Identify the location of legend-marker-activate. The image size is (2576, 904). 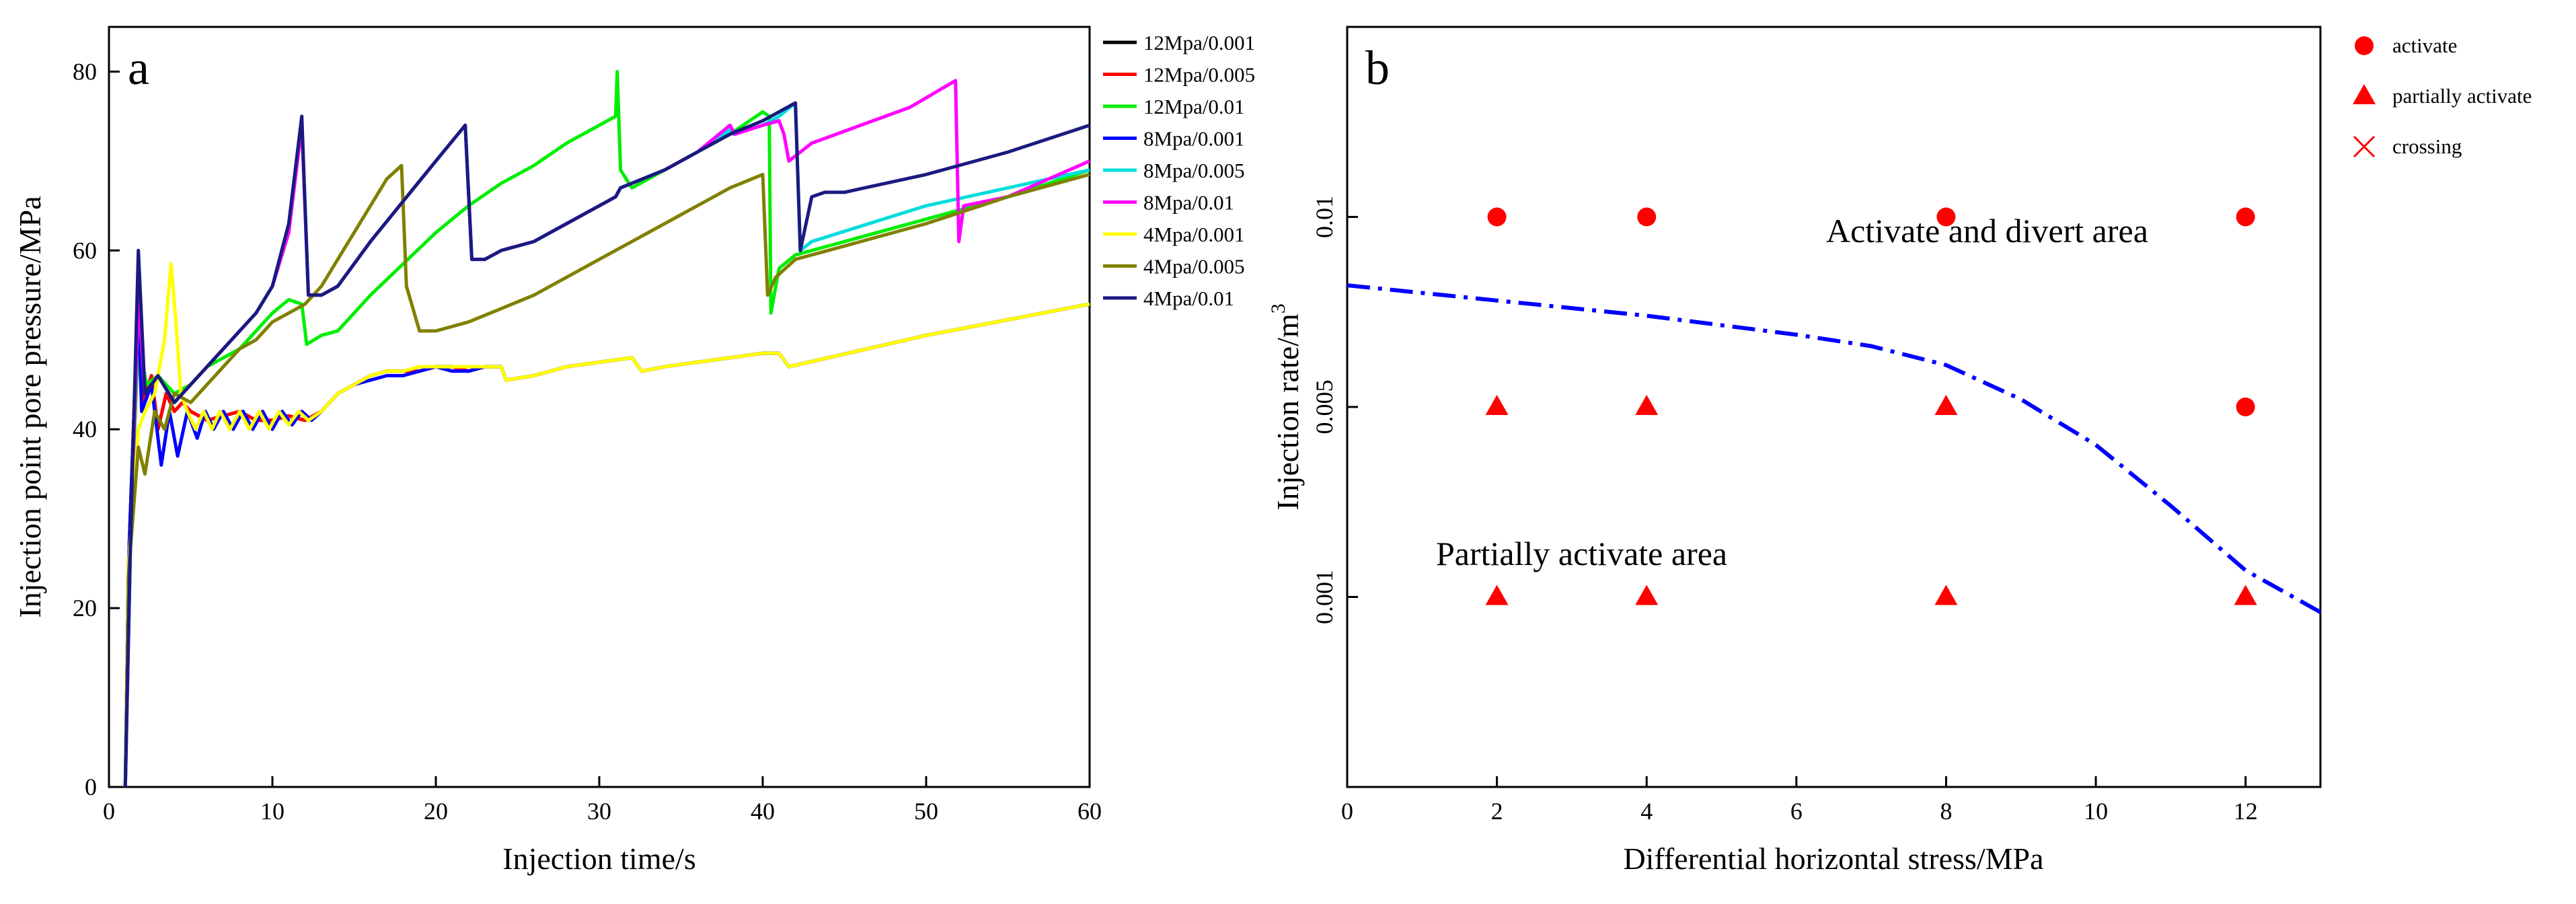
(2364, 46).